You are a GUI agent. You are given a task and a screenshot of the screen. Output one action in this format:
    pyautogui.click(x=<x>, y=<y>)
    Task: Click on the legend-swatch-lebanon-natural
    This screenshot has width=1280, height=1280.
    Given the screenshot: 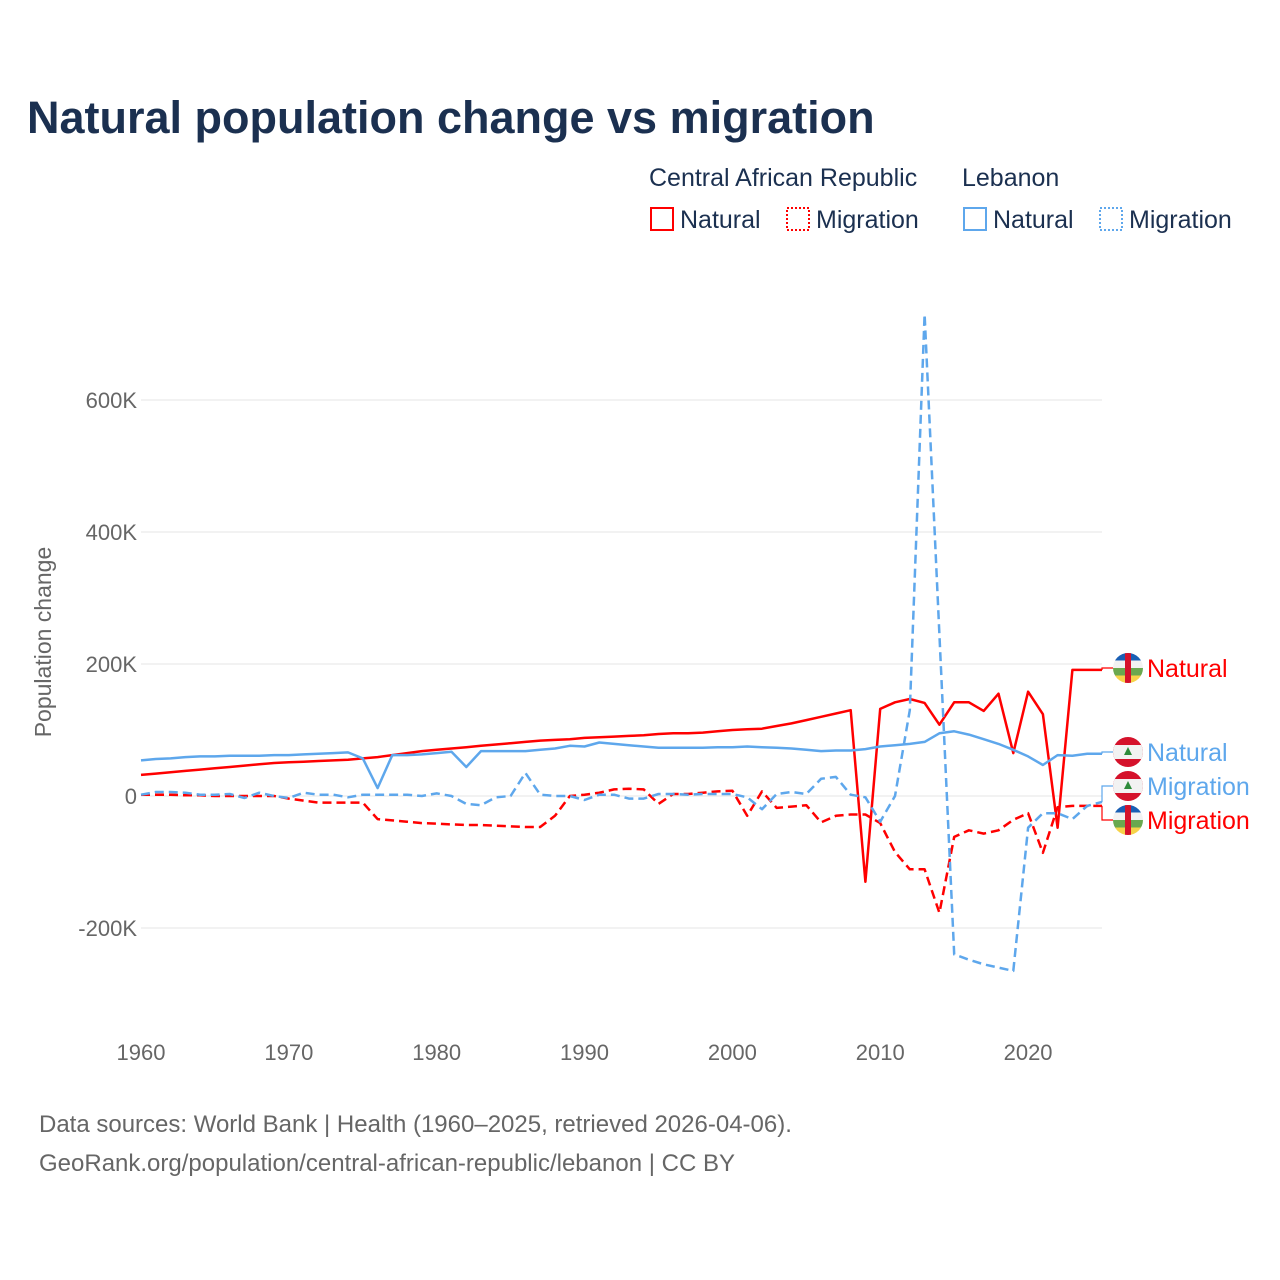 What is the action you would take?
    pyautogui.click(x=975, y=219)
    